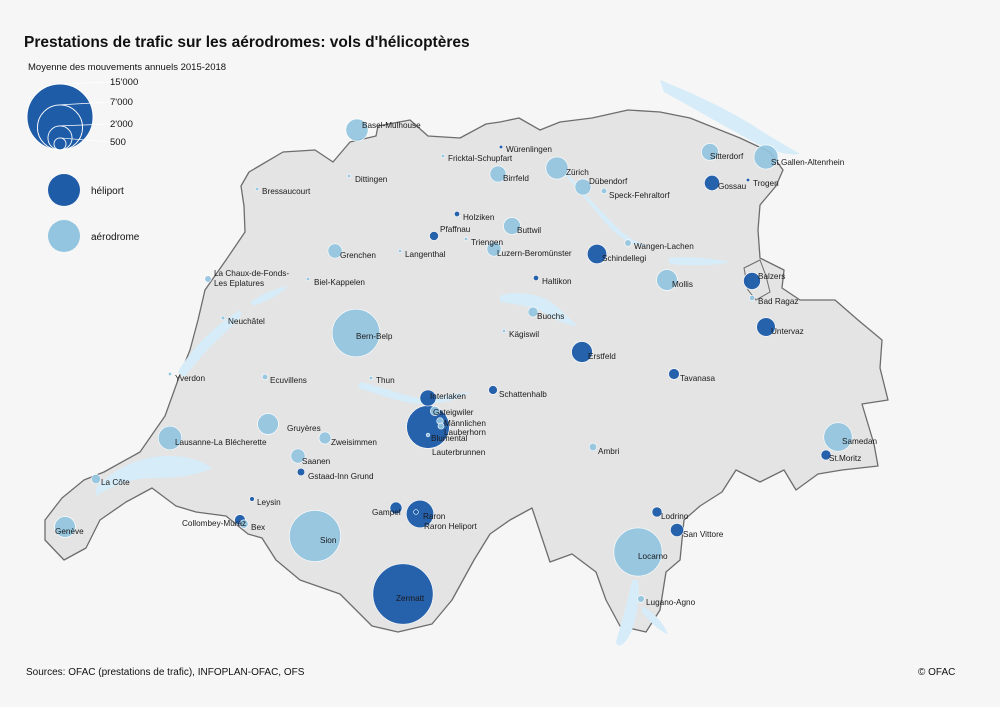 The image size is (1000, 707). I want to click on label-langenthal: Langenthal, so click(425, 254).